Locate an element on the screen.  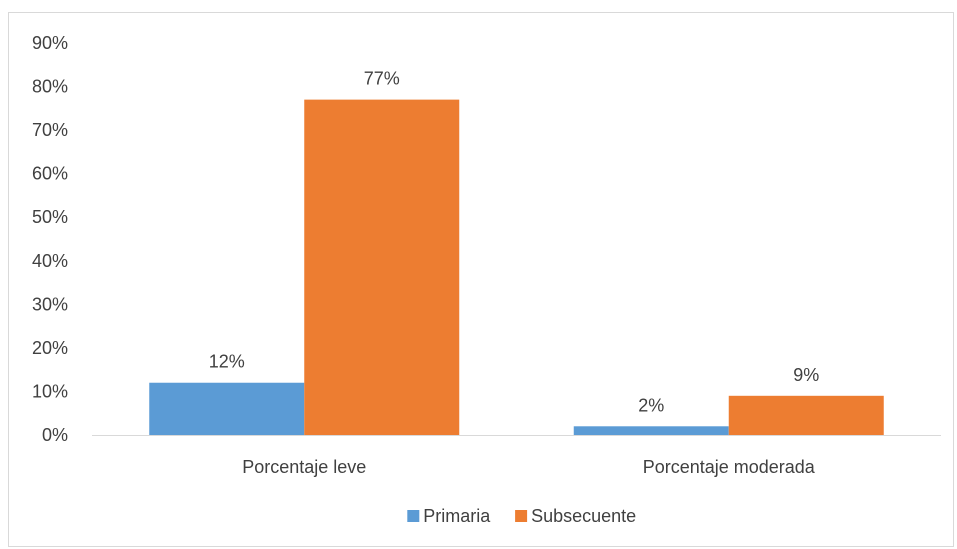
x-axis: Porcentaje leve Porcentaje moderada is located at coordinates (529, 467).